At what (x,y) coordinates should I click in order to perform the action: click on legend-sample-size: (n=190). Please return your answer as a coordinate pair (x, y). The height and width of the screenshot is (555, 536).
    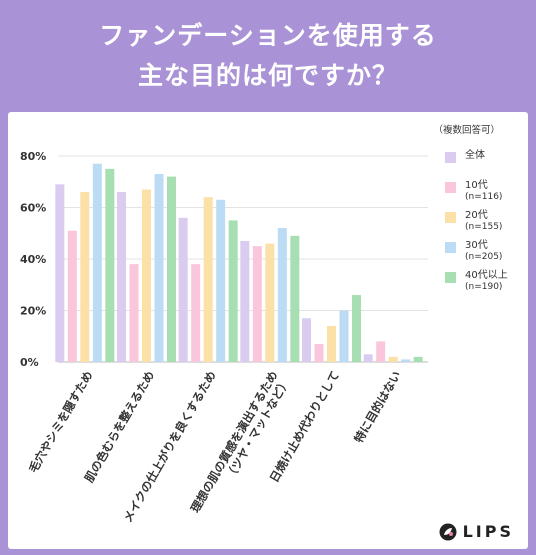
    Looking at the image, I should click on (484, 287).